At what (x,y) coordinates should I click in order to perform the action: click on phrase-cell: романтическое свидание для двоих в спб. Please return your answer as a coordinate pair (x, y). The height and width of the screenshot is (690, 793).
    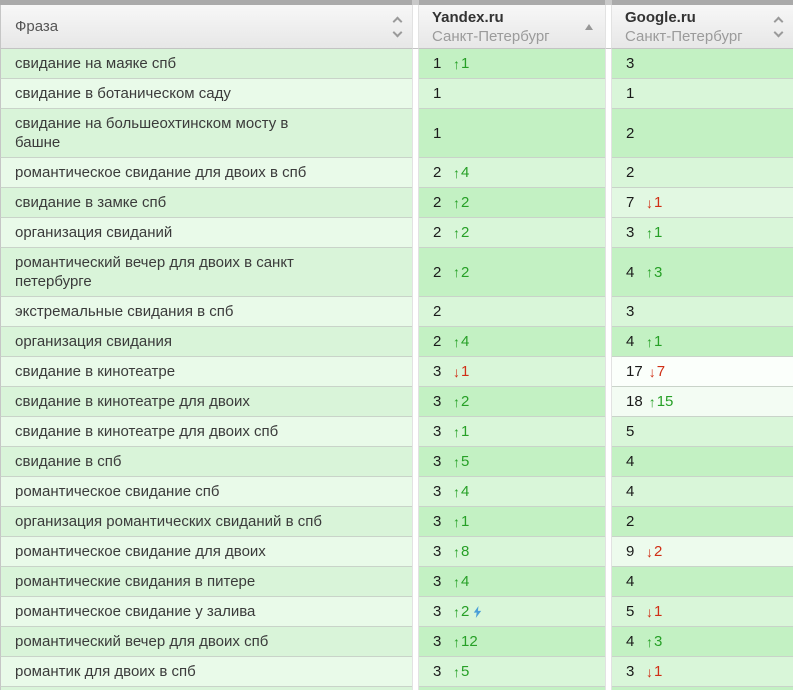
    Looking at the image, I should click on (206, 173).